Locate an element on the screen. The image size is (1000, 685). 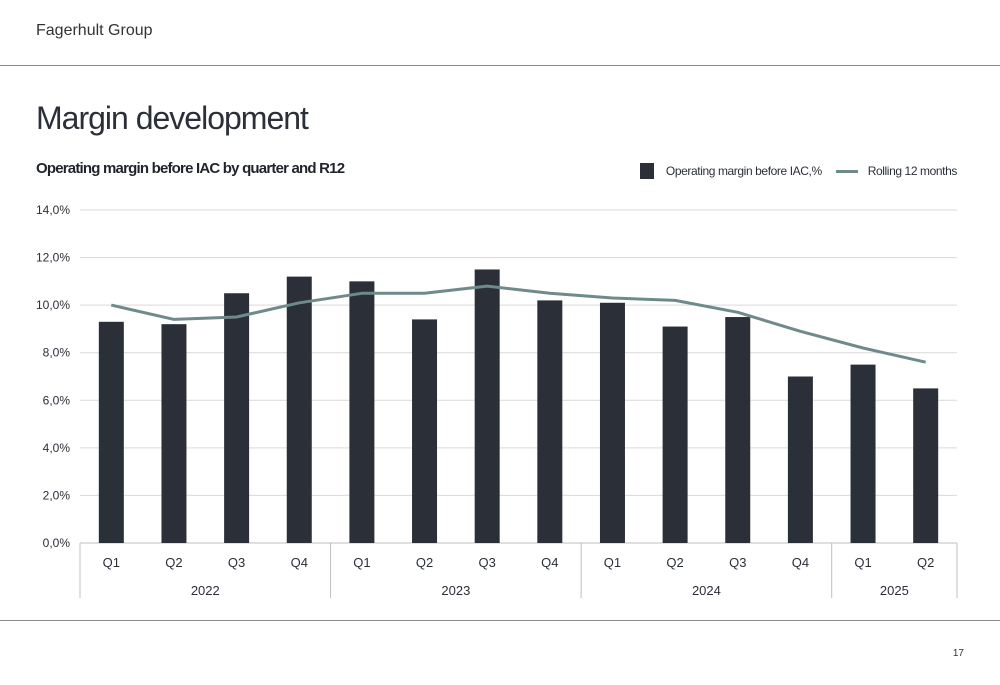
page-title: Margin development is located at coordinates (172, 118).